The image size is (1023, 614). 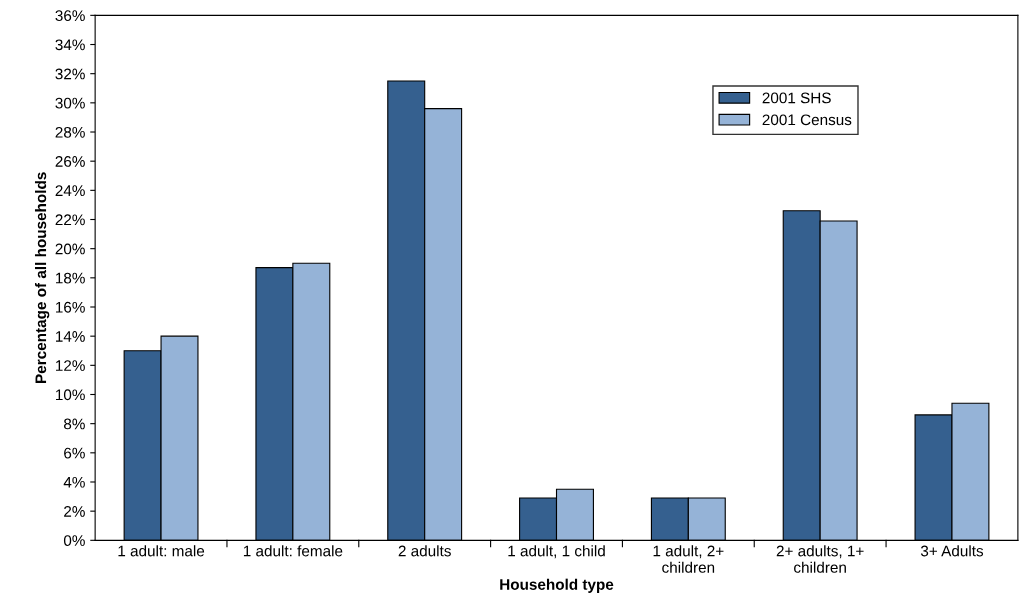 What do you see at coordinates (70, 249) in the screenshot?
I see `y-tick-label: 20%` at bounding box center [70, 249].